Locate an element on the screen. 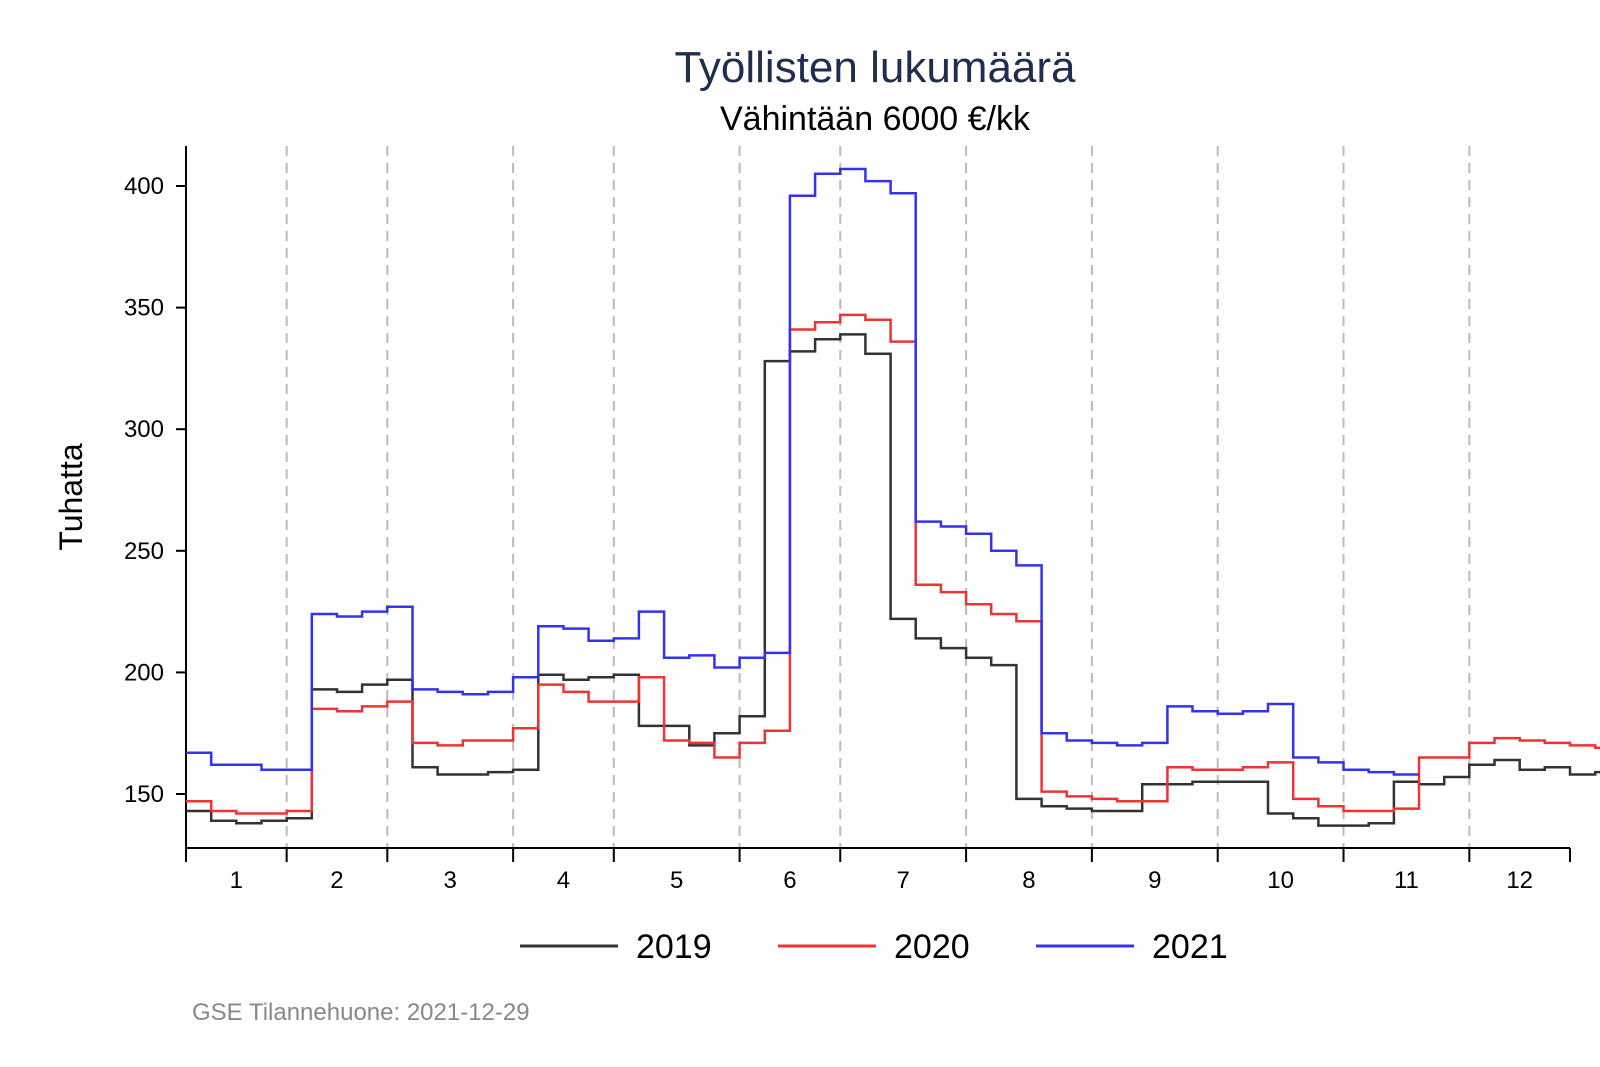  chart-subtitle: Vähintään 6000 €/kk is located at coordinates (875, 119).